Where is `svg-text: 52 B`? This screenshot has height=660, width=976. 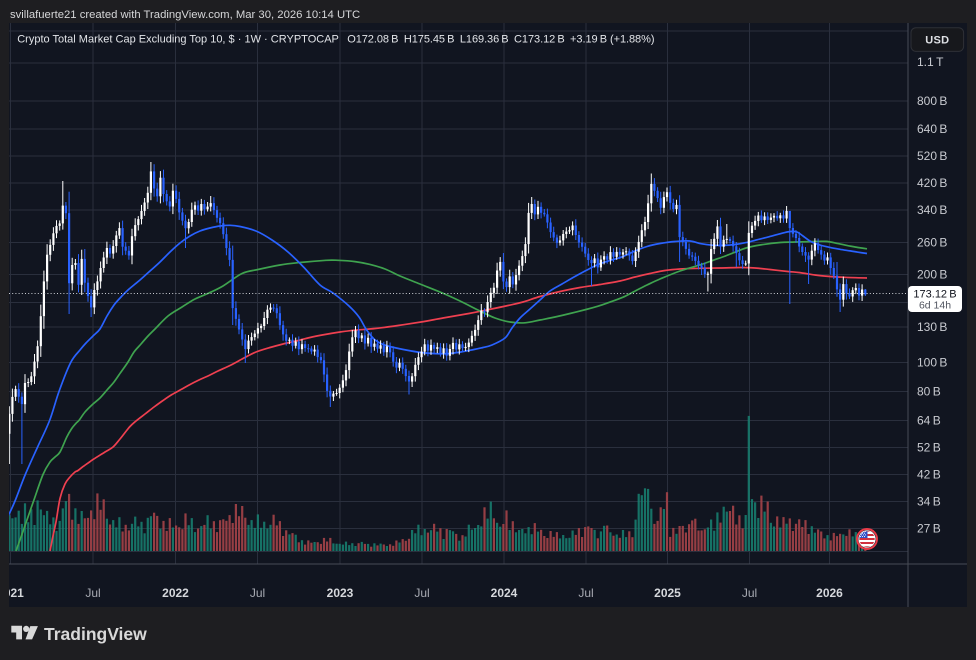
svg-text: 52 B is located at coordinates (929, 448).